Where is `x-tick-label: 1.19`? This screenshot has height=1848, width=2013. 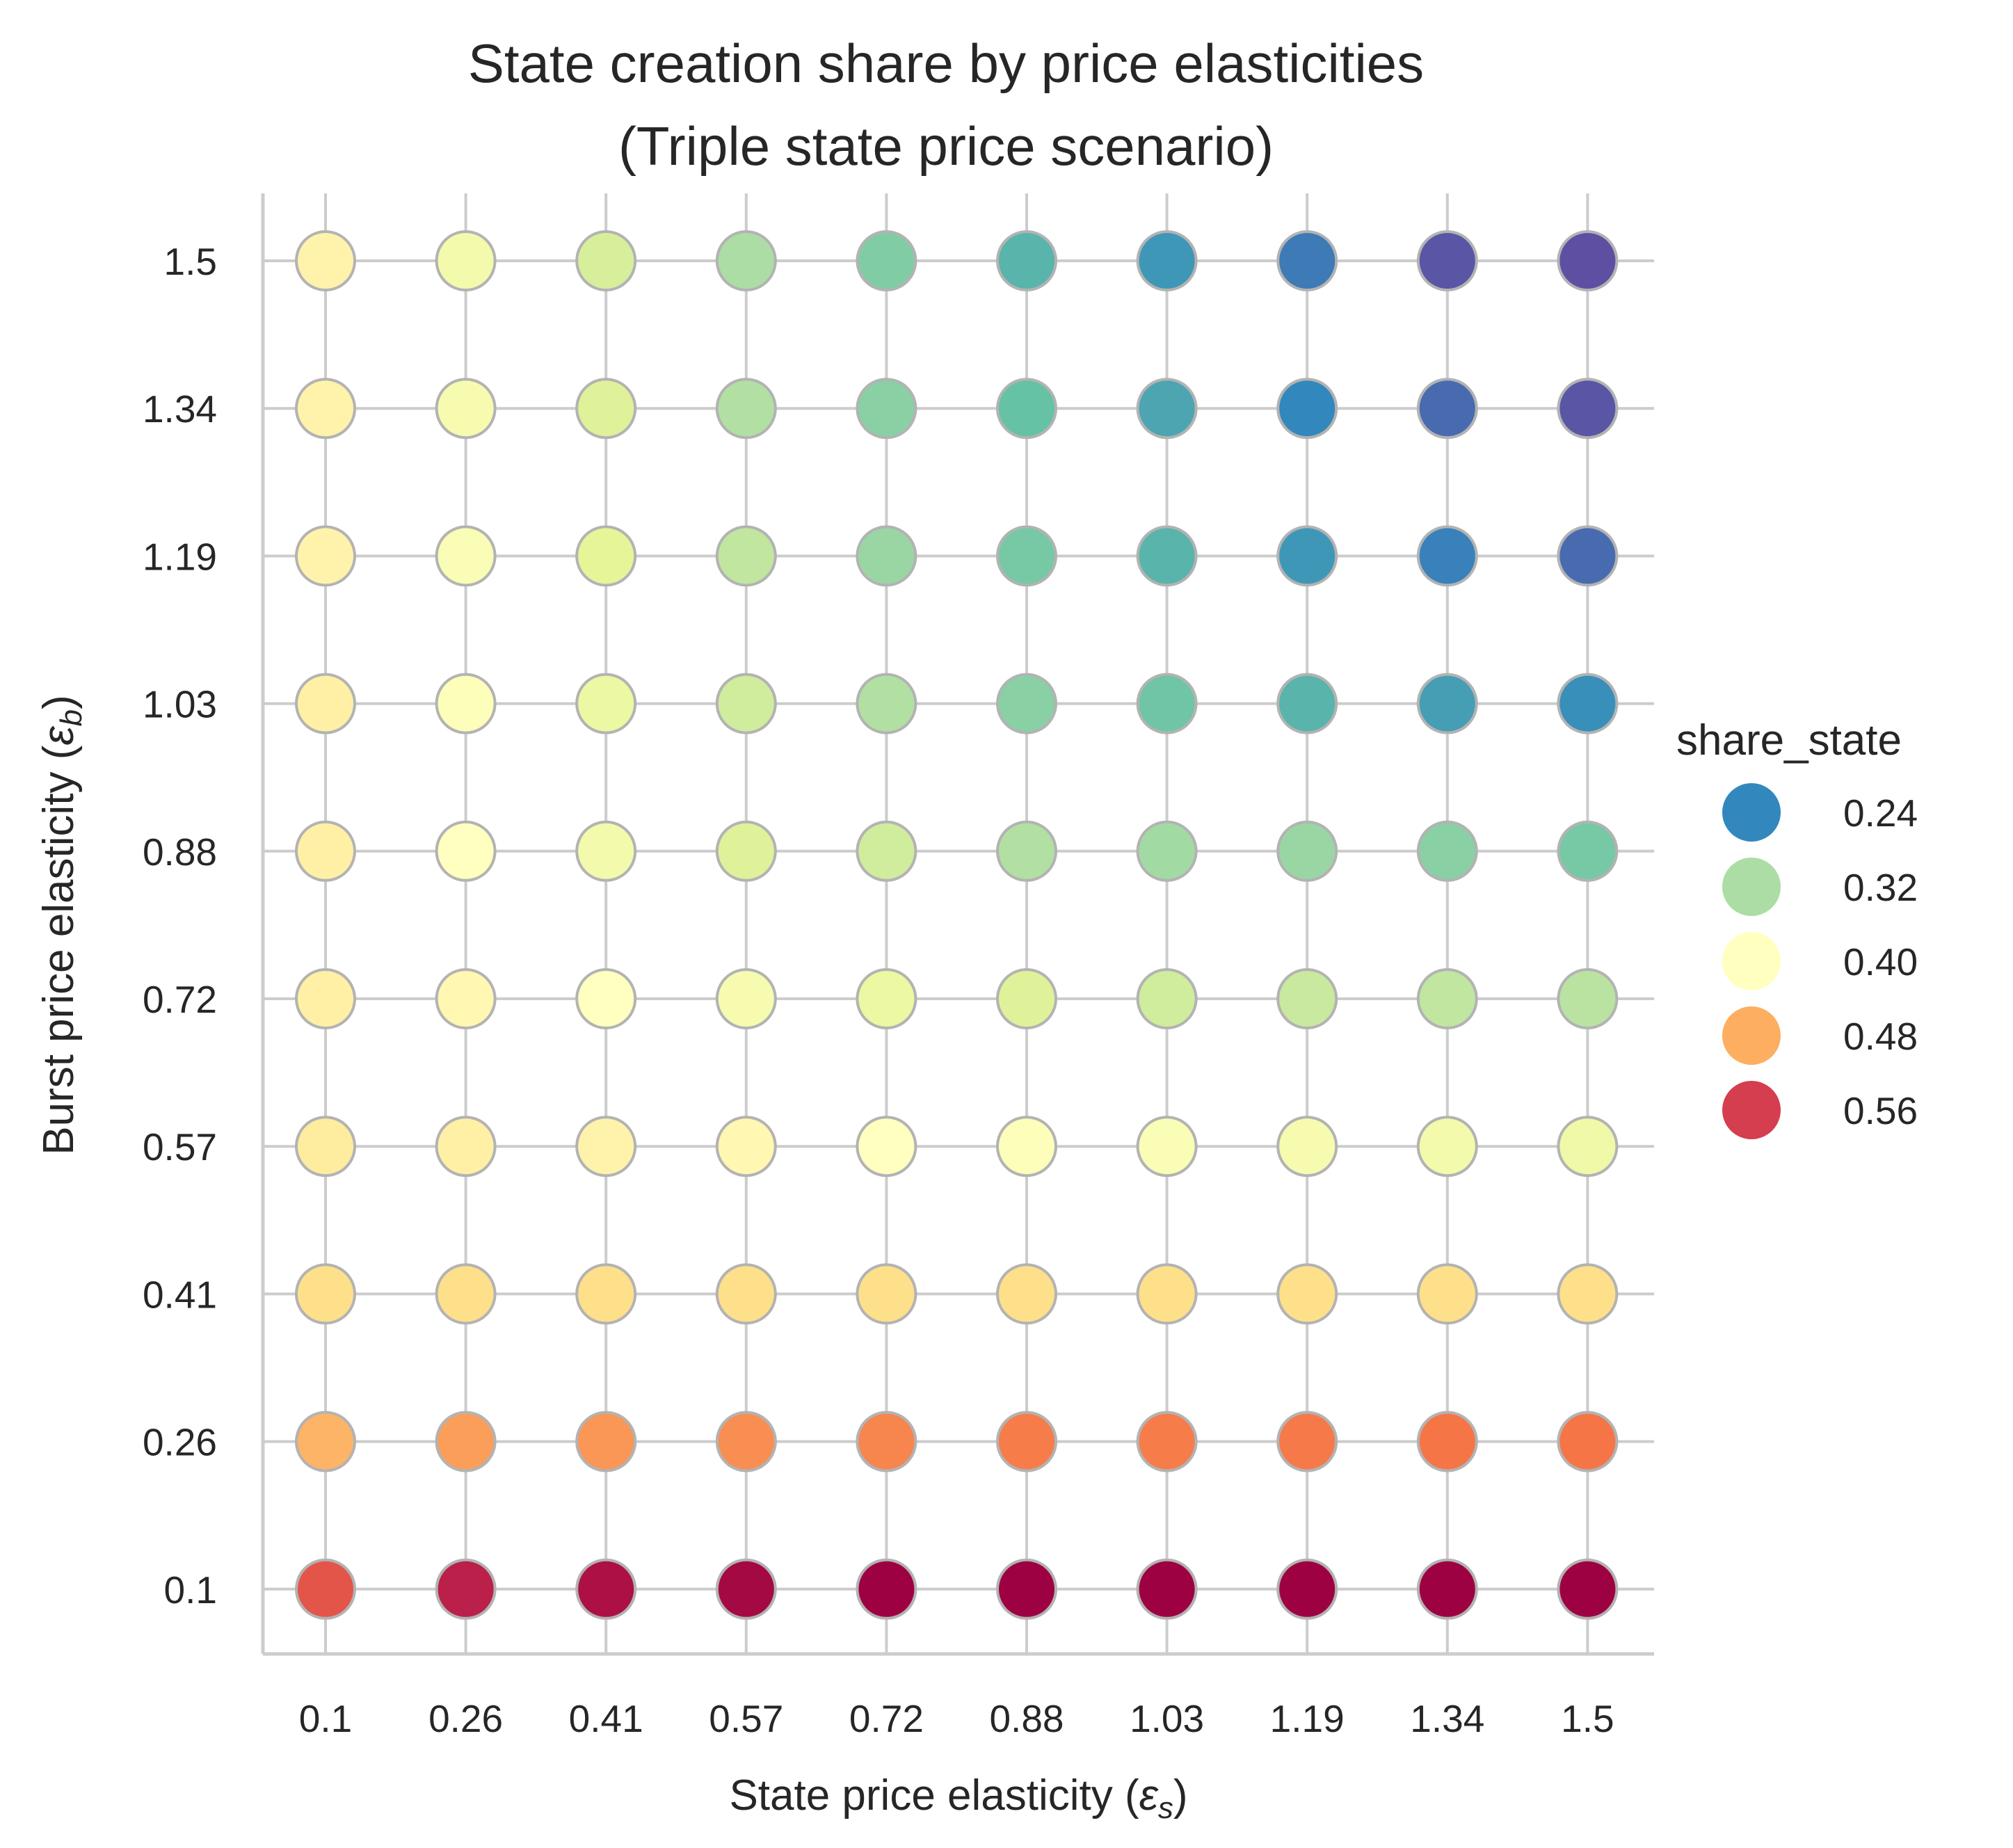 x-tick-label: 1.19 is located at coordinates (1307, 1718).